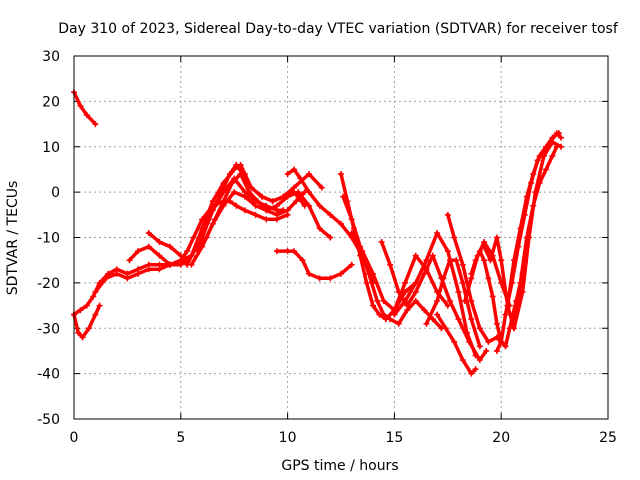 This screenshot has width=640, height=480. Describe the element at coordinates (55, 193) in the screenshot. I see `y-tick-label: 0` at that location.